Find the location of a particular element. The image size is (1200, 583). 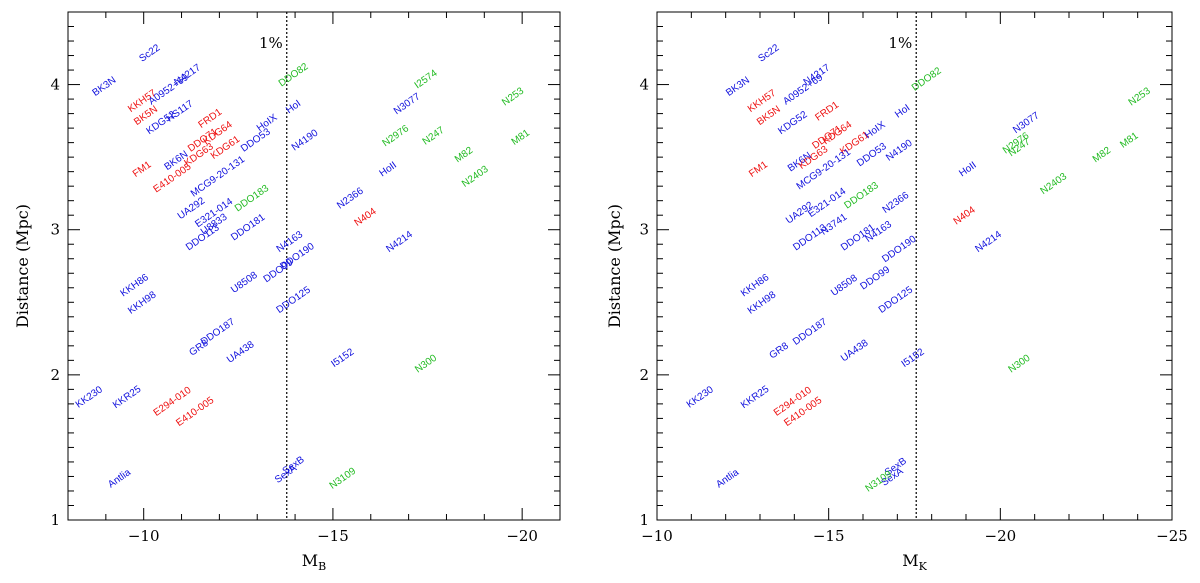

data-point-label: DDO190 is located at coordinates (899, 250).